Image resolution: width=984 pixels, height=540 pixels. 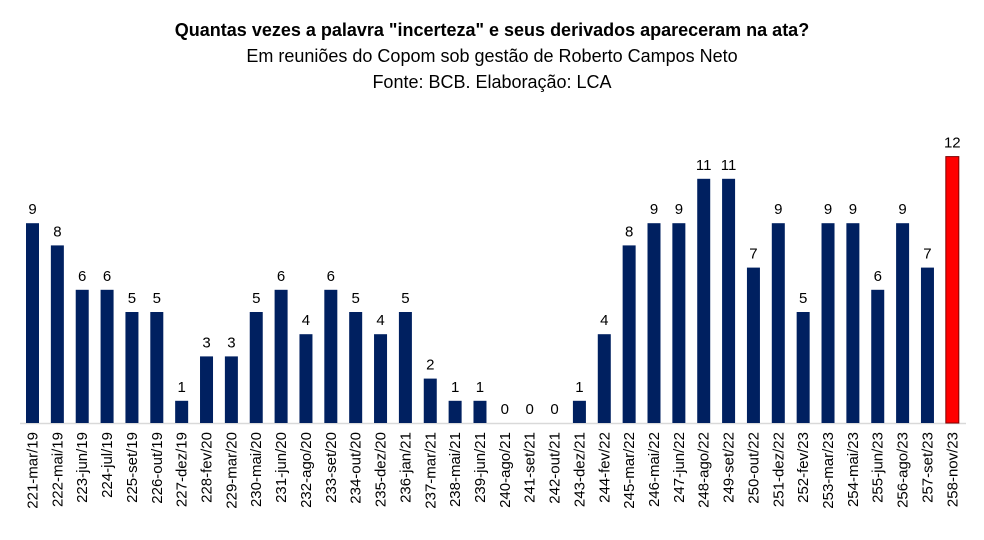 What do you see at coordinates (356, 468) in the screenshot?
I see `x-tick-label: 234-out/20` at bounding box center [356, 468].